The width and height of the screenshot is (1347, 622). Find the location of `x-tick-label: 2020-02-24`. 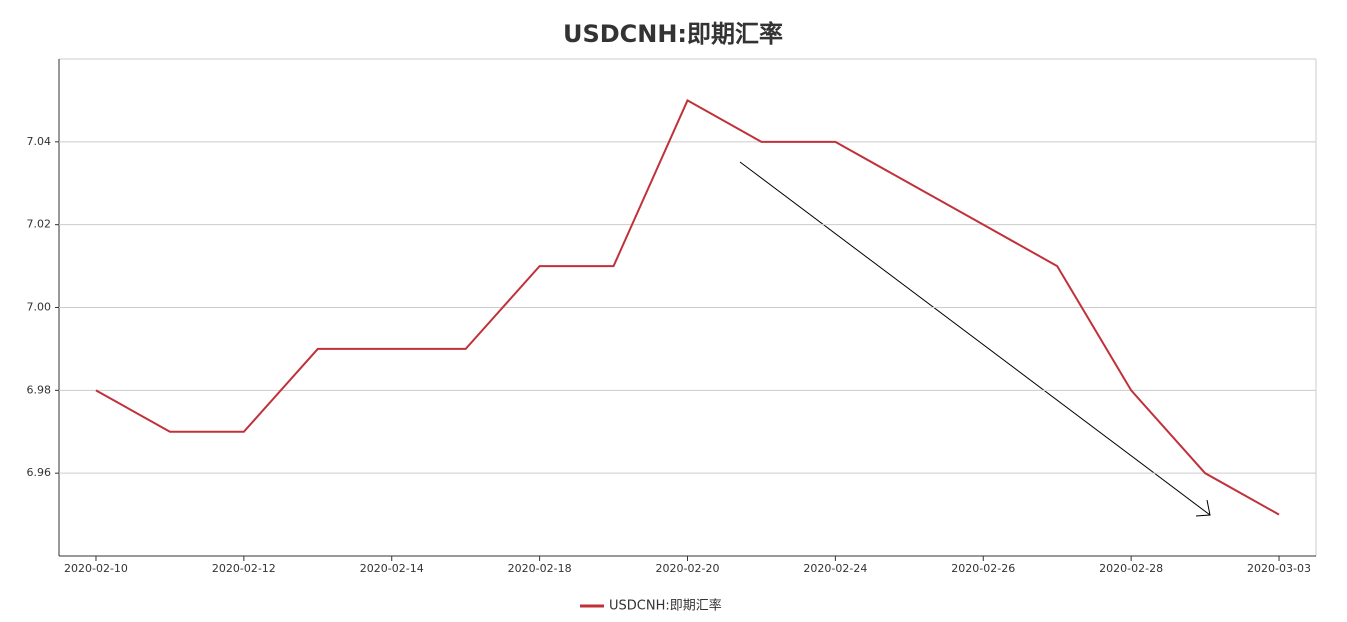

x-tick-label: 2020-02-24 is located at coordinates (835, 568).